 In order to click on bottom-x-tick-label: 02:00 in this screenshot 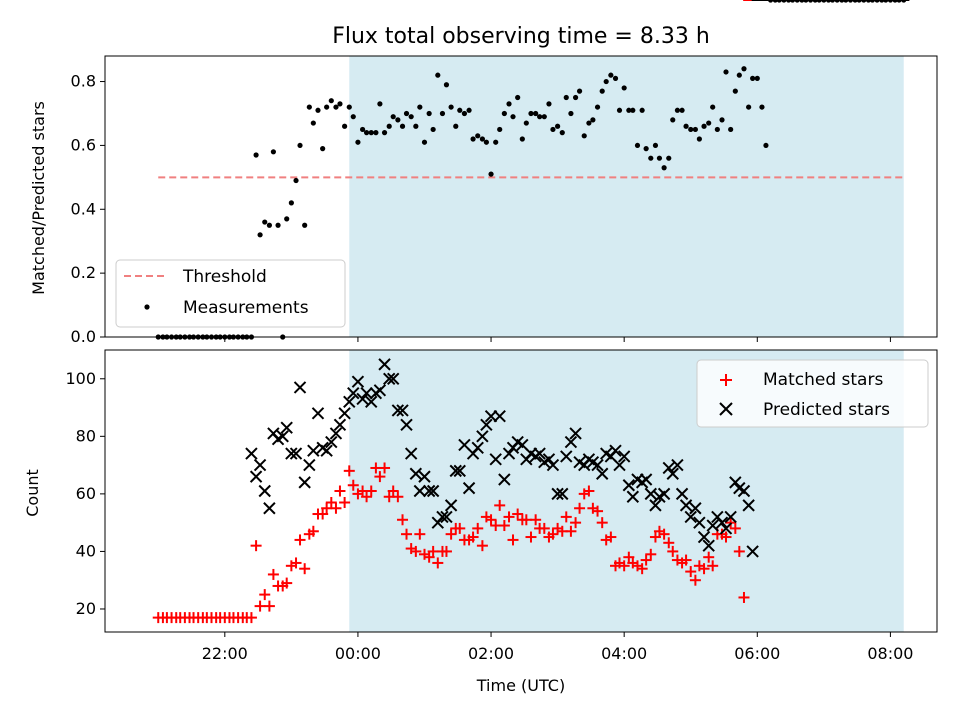, I will do `click(491, 653)`.